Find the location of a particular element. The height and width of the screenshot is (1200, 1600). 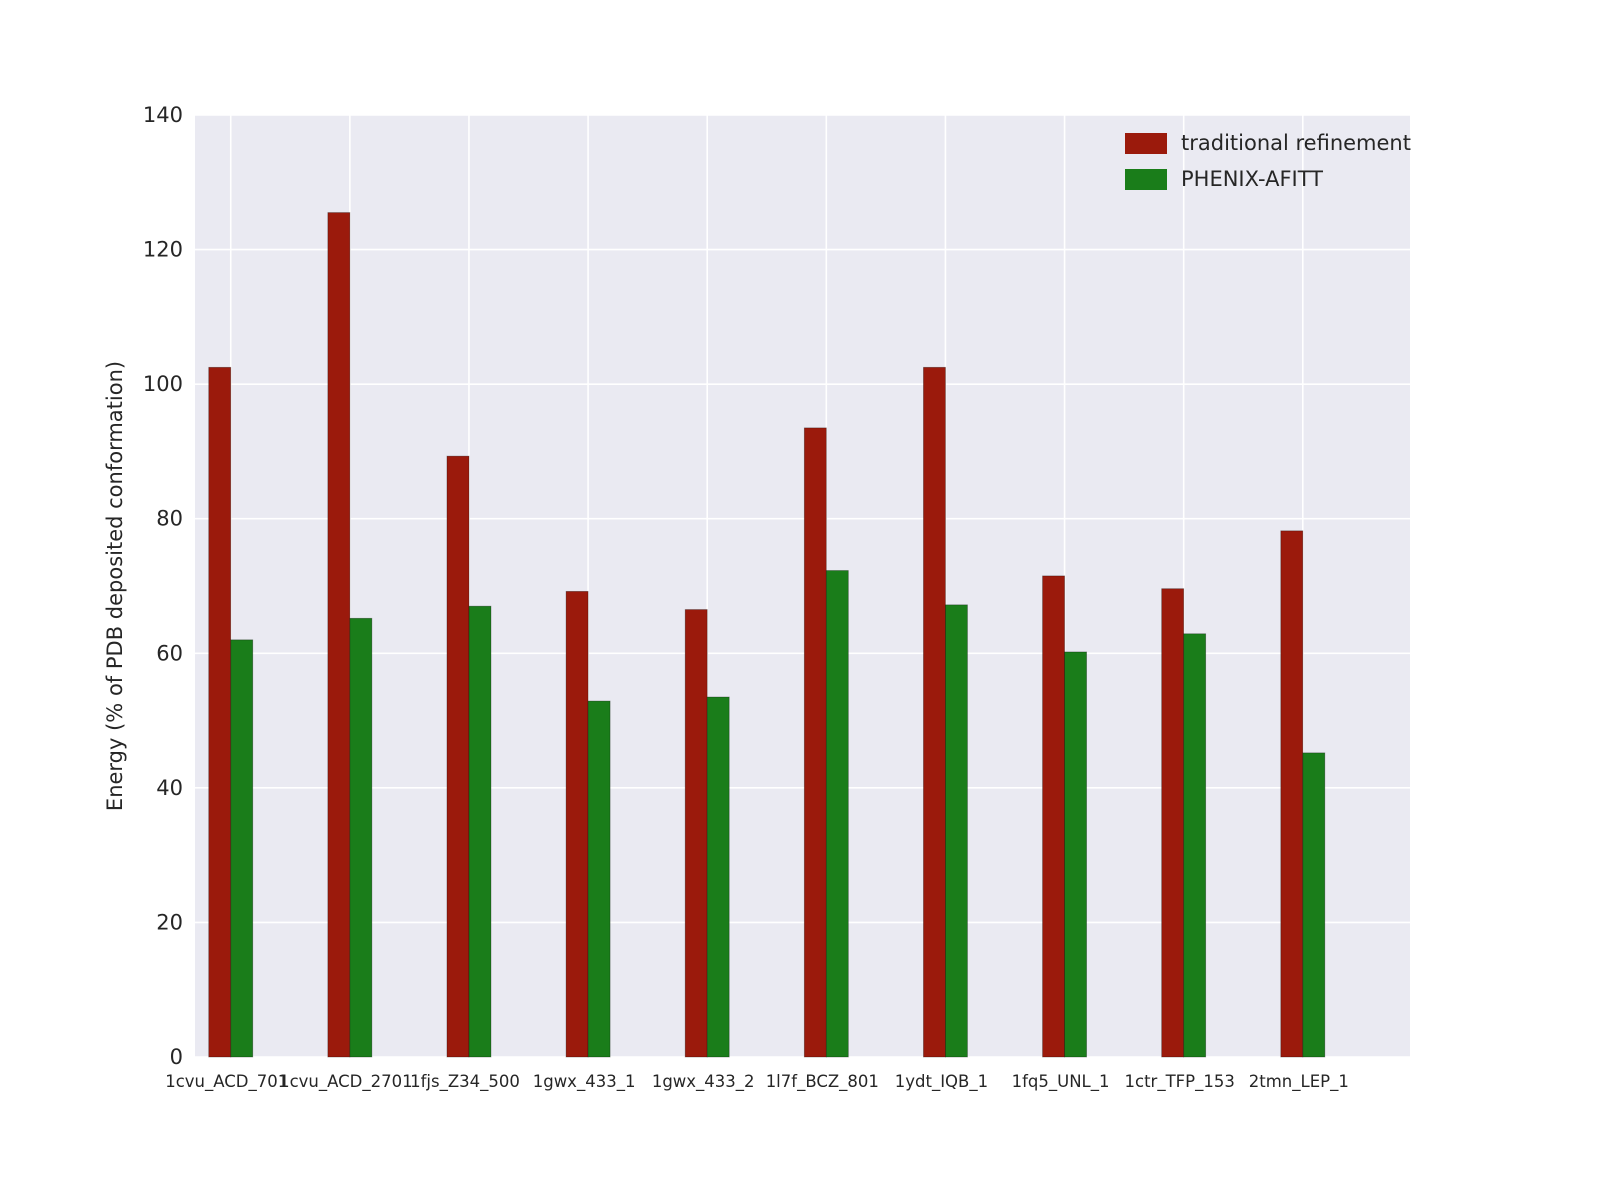

y-tick-label: 140 is located at coordinates (163, 115).